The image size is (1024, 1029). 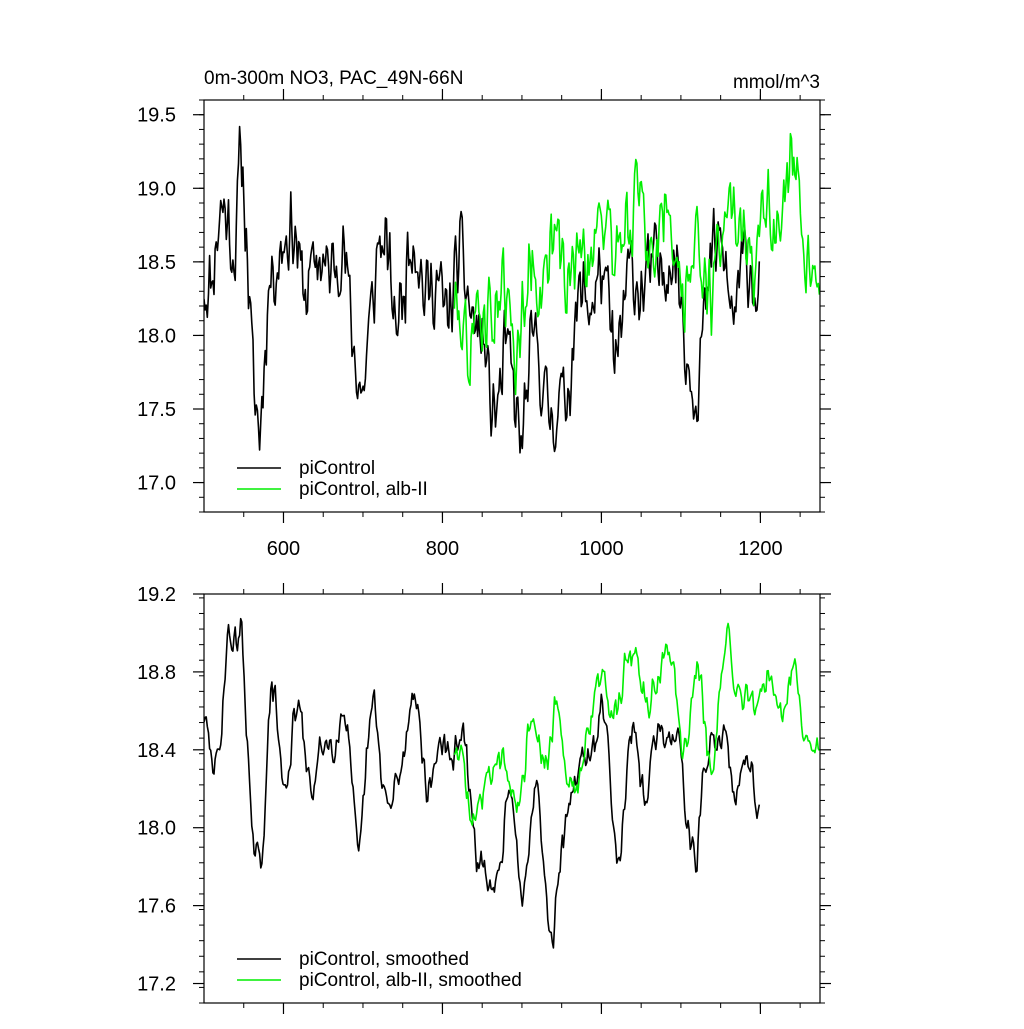 I want to click on x-tick-label: 1200, so click(x=760, y=549).